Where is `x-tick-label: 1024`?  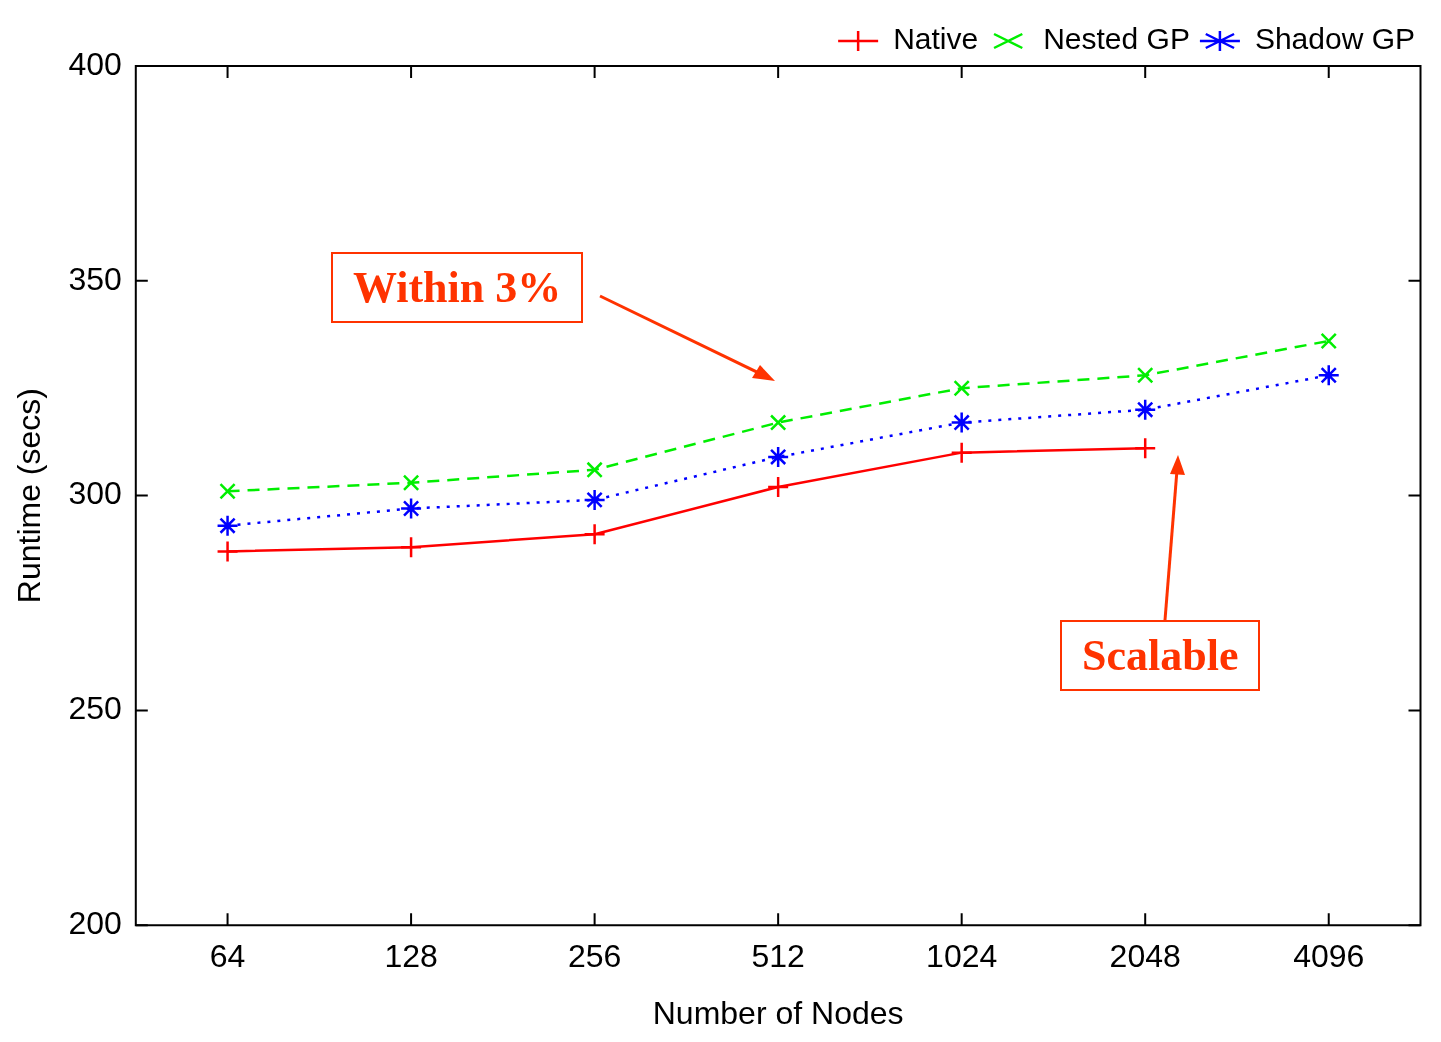
x-tick-label: 1024 is located at coordinates (962, 956).